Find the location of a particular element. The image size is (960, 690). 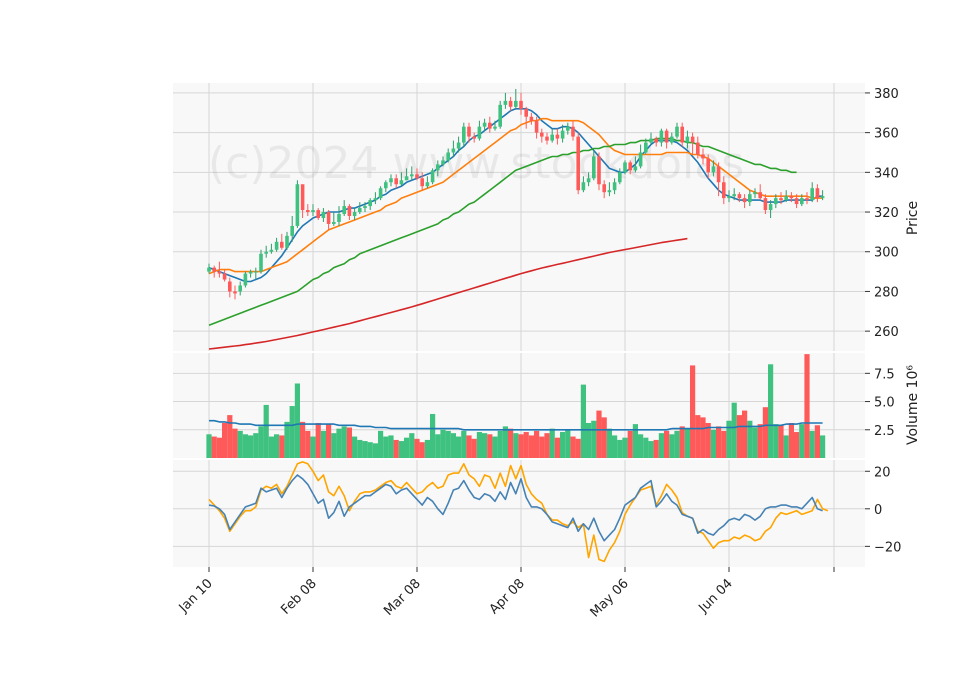

moving-average-line is located at coordinates (448, 293).